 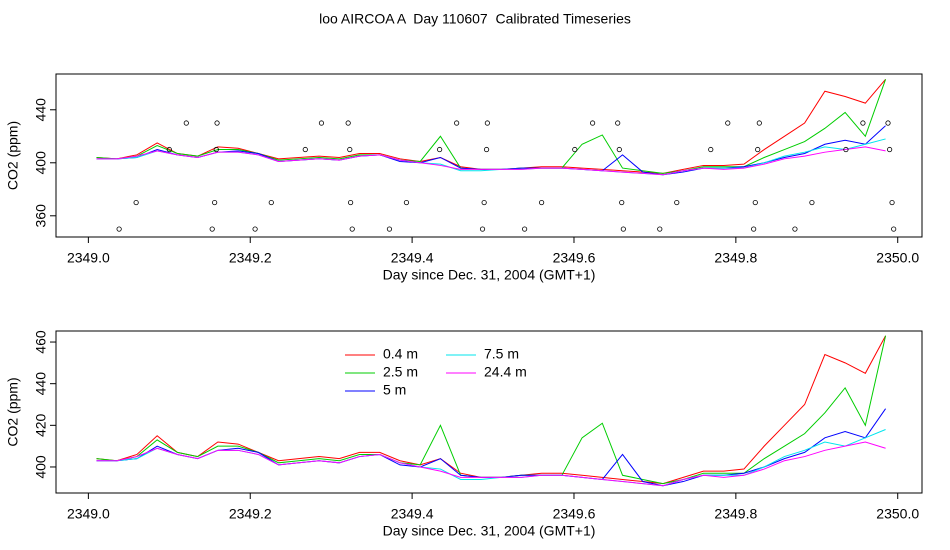 What do you see at coordinates (394, 390) in the screenshot?
I see `legend-label: 5 m` at bounding box center [394, 390].